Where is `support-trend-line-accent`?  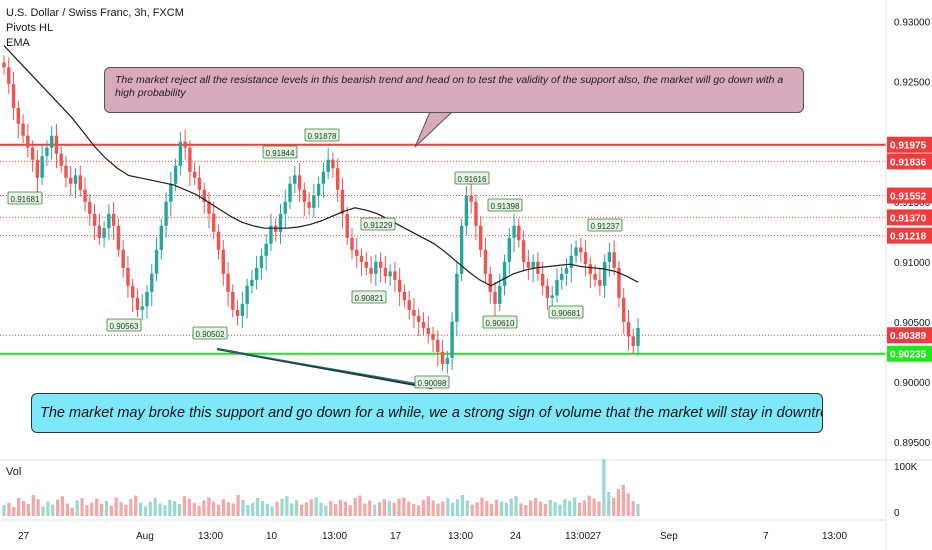
support-trend-line-accent is located at coordinates (324, 367).